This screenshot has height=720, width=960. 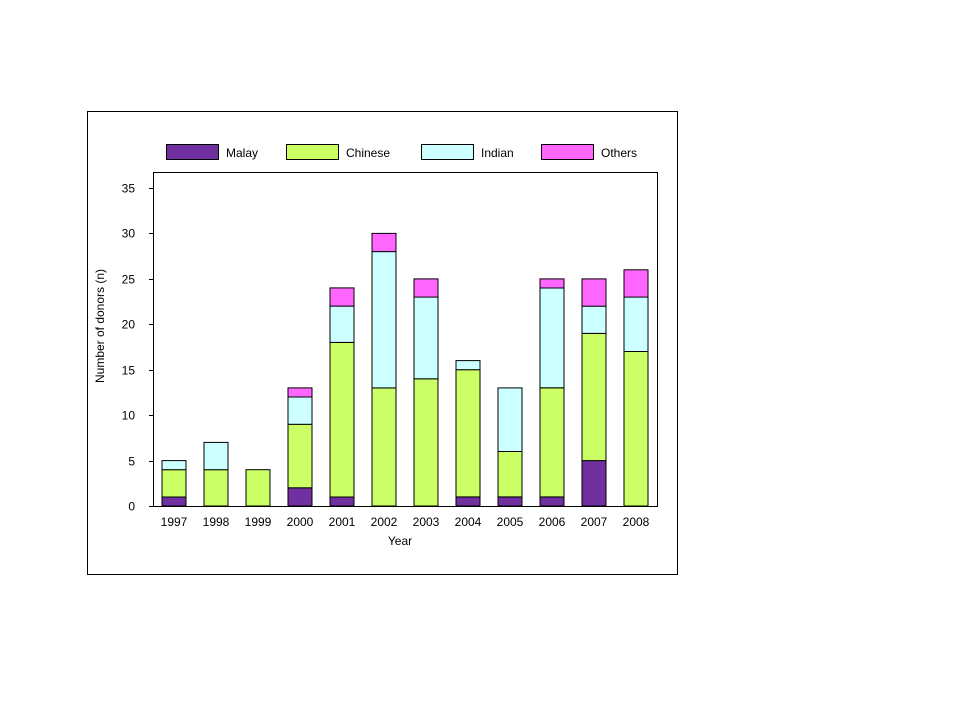 What do you see at coordinates (400, 541) in the screenshot?
I see `x-axis-title: Year` at bounding box center [400, 541].